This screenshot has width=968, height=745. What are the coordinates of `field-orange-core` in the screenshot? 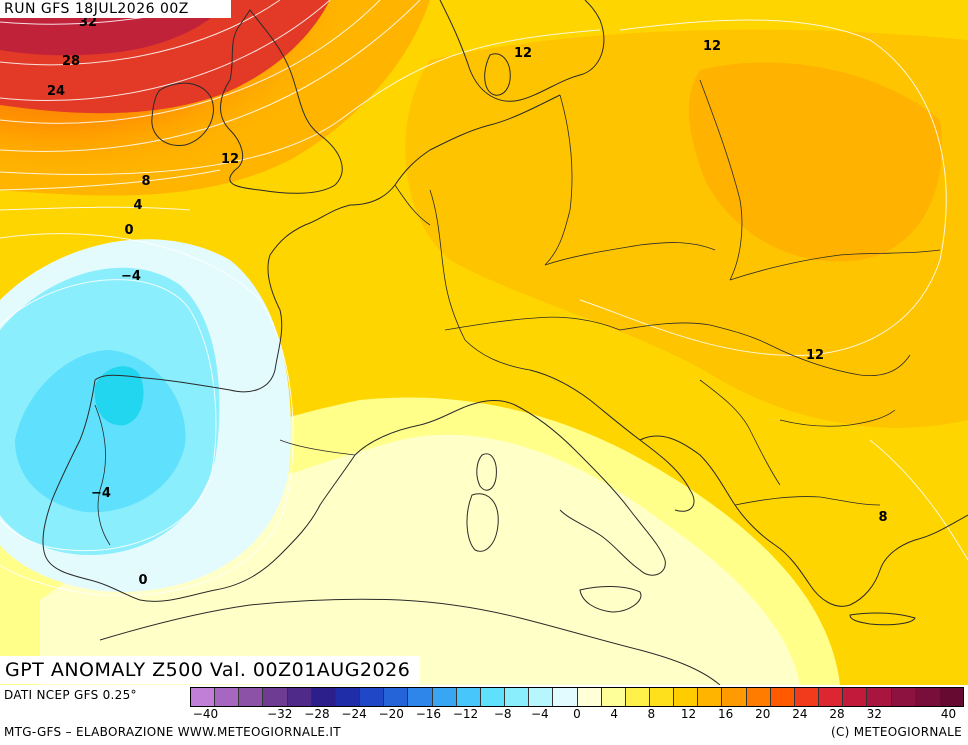 It's located at (815, 162).